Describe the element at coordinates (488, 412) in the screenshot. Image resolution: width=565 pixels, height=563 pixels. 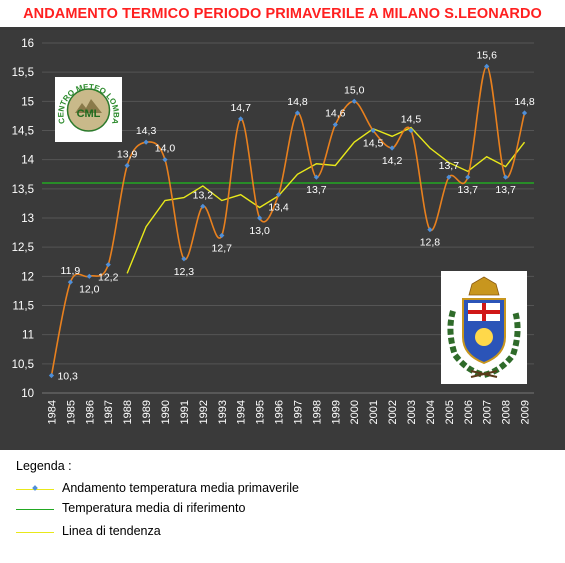
I see `x-tick-label: 2007` at that location.